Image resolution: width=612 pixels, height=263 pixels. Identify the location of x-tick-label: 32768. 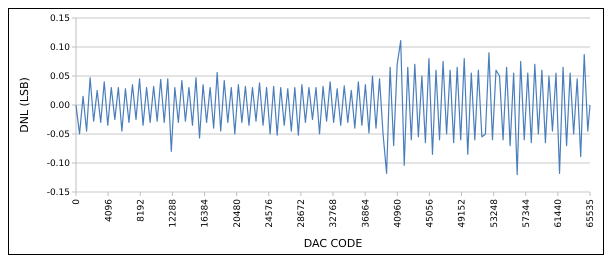
(334, 213).